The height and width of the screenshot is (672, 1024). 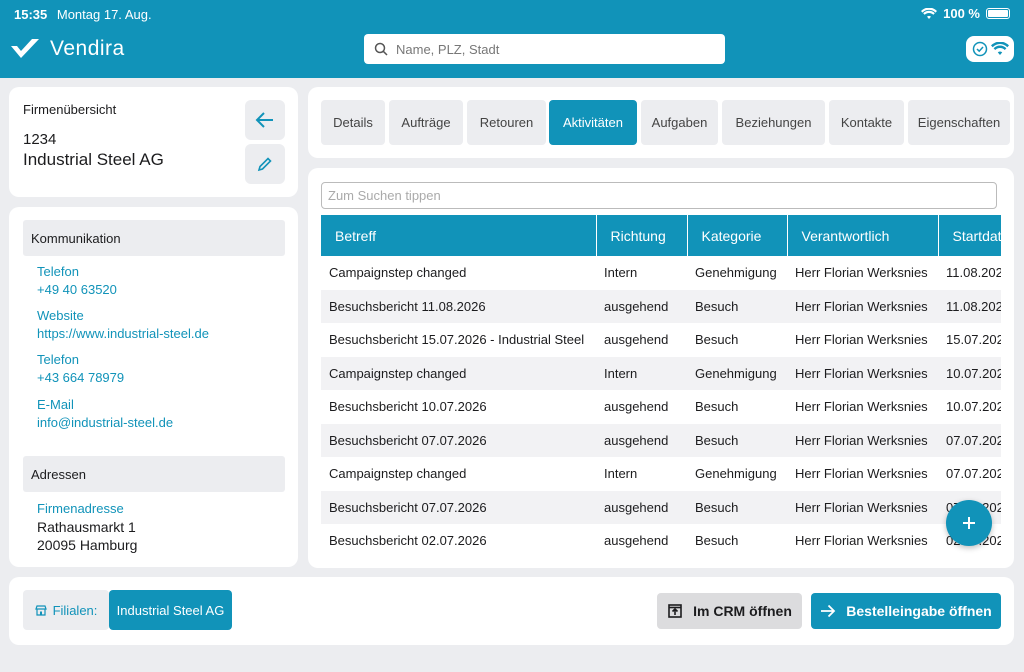 What do you see at coordinates (459, 235) in the screenshot?
I see `column-header-subject: Betreff` at bounding box center [459, 235].